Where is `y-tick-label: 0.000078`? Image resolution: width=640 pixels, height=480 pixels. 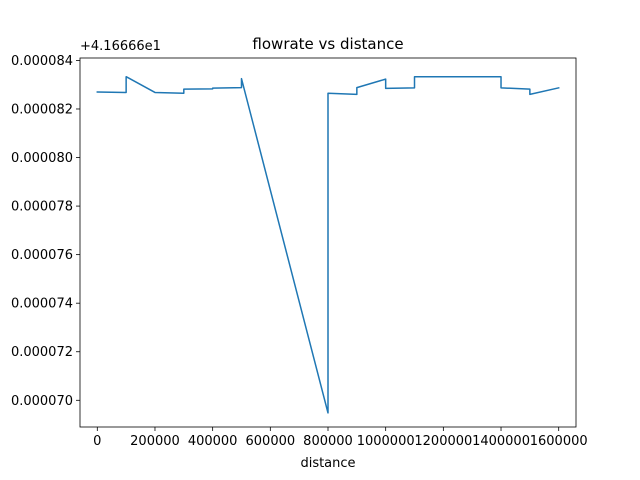
y-tick-label: 0.000078 is located at coordinates (42, 207).